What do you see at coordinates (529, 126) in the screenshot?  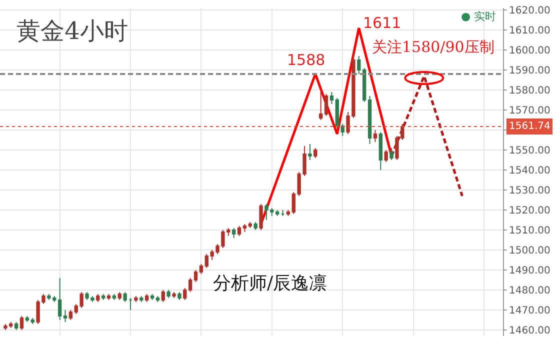 I see `ref-line-label: 1561.74` at bounding box center [529, 126].